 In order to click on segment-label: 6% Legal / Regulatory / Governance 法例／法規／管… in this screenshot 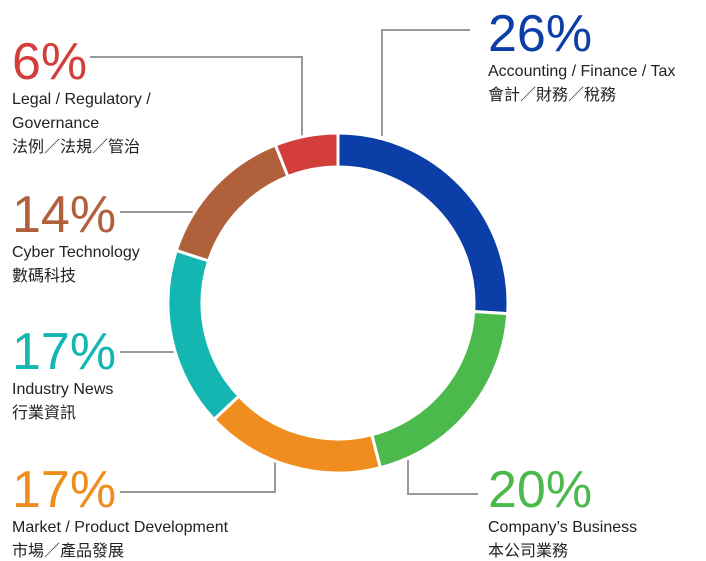, I will do `click(94, 98)`.